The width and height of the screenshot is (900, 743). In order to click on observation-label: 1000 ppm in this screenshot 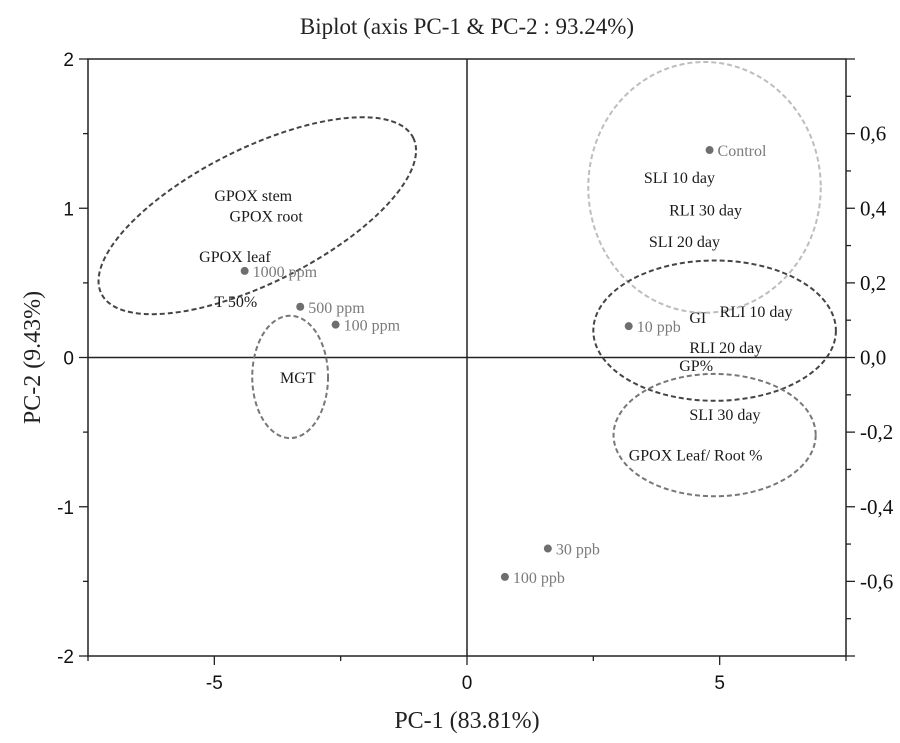, I will do `click(285, 272)`.